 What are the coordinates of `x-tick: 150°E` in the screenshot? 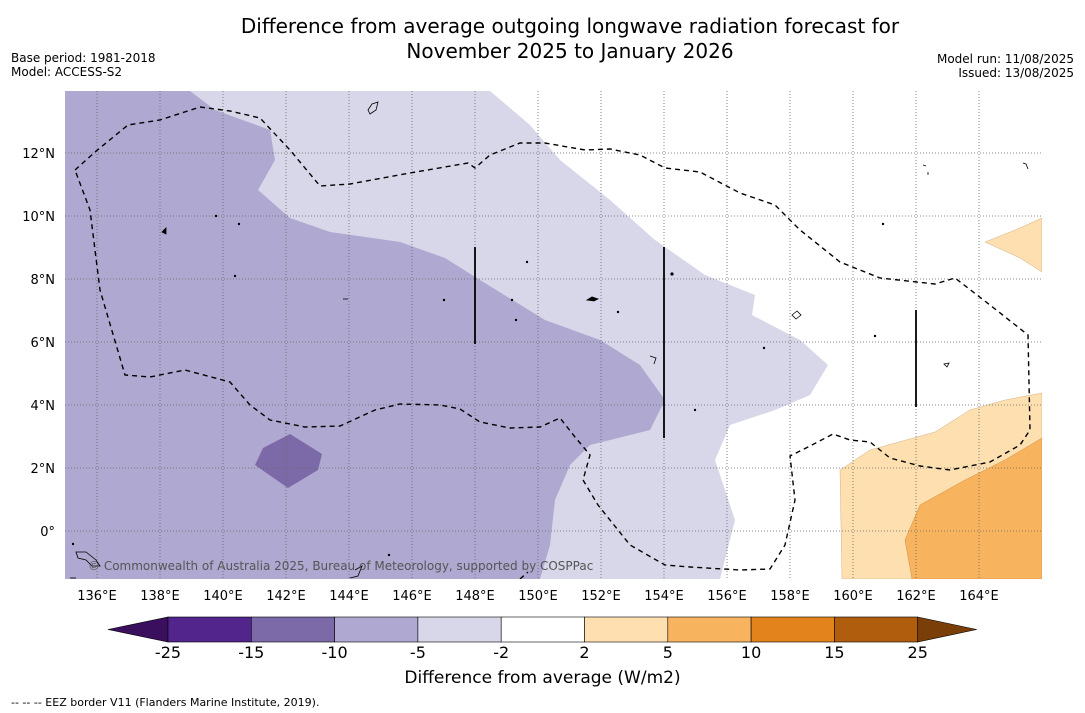 It's located at (538, 596).